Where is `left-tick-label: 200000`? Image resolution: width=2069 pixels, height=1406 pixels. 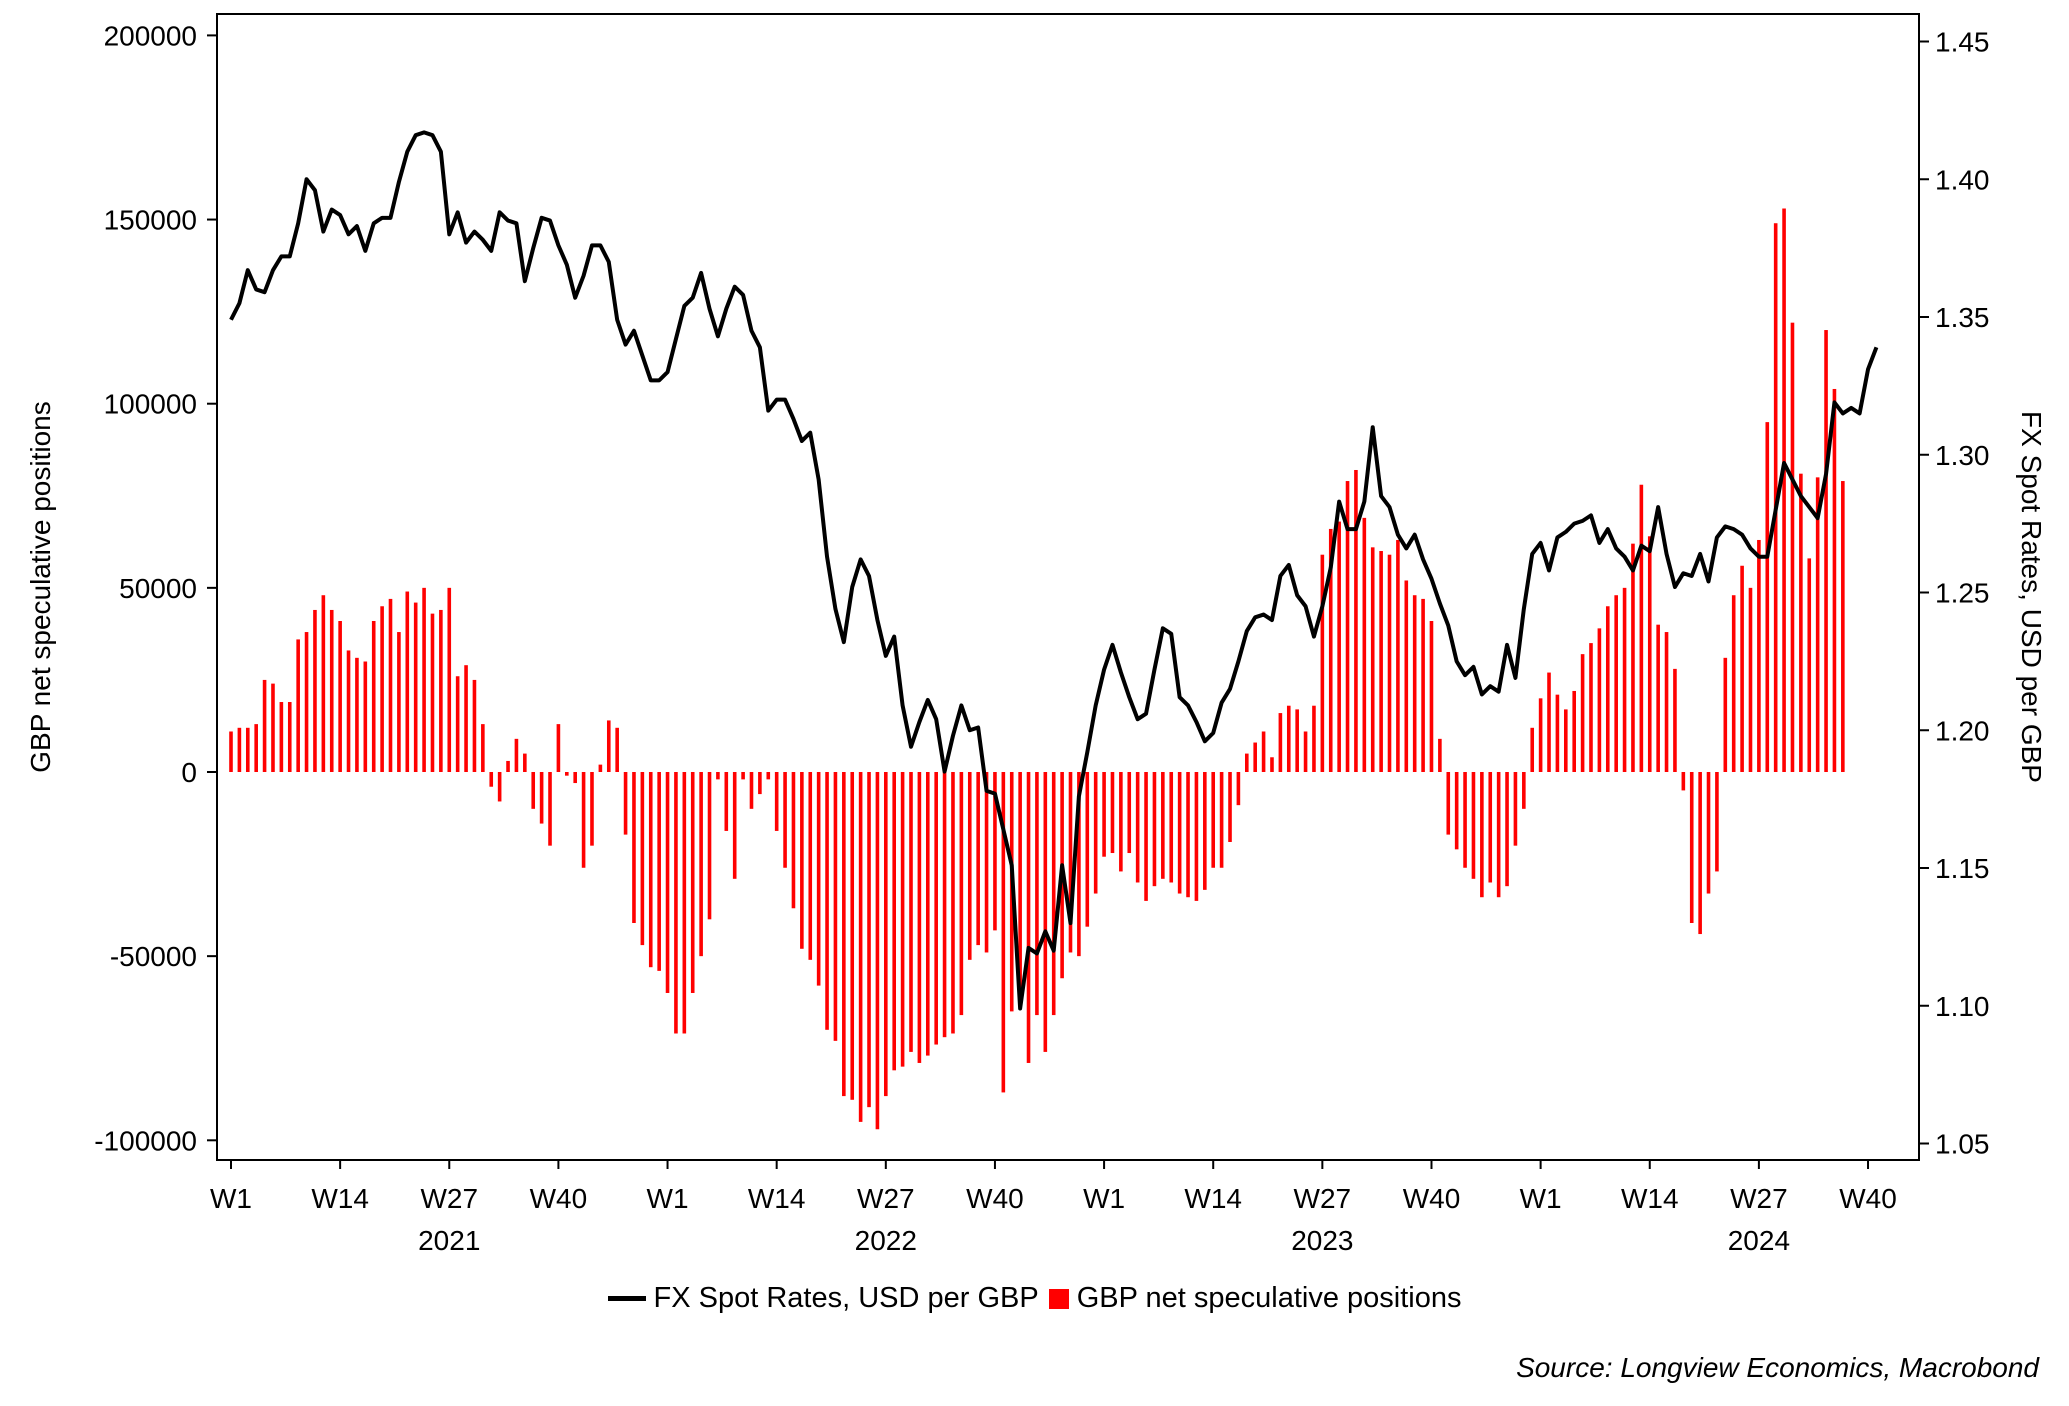 left-tick-label: 200000 is located at coordinates (150, 35).